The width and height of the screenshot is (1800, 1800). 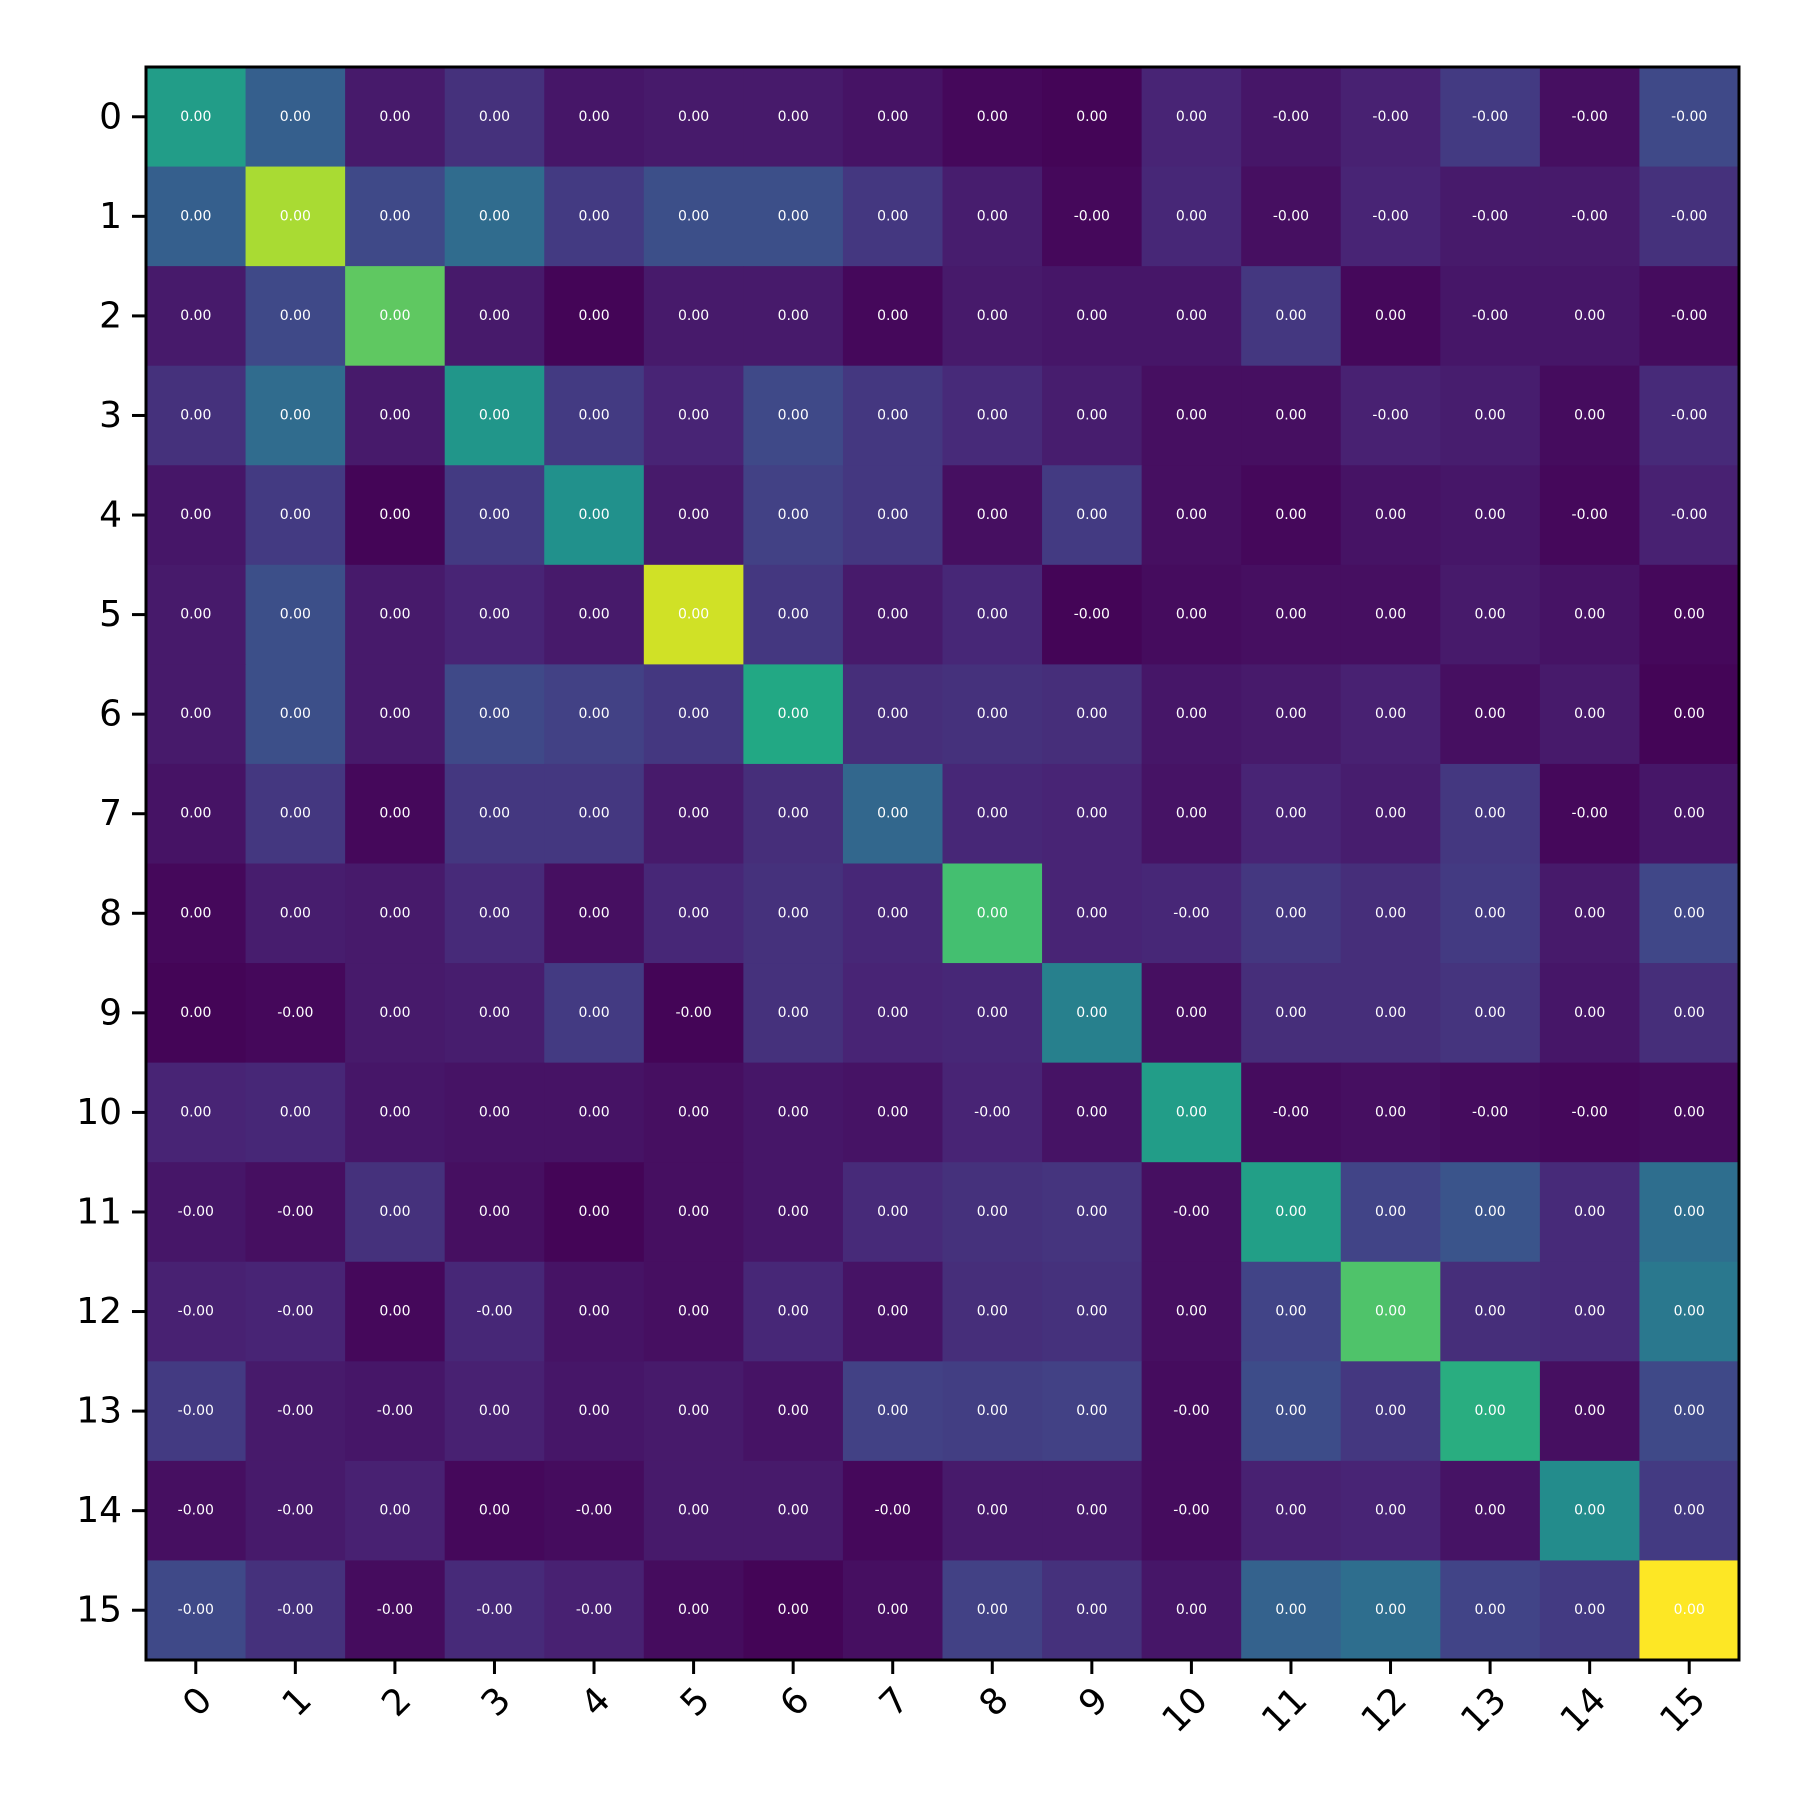 What do you see at coordinates (595, 1702) in the screenshot?
I see `x-tick-label-4: 4` at bounding box center [595, 1702].